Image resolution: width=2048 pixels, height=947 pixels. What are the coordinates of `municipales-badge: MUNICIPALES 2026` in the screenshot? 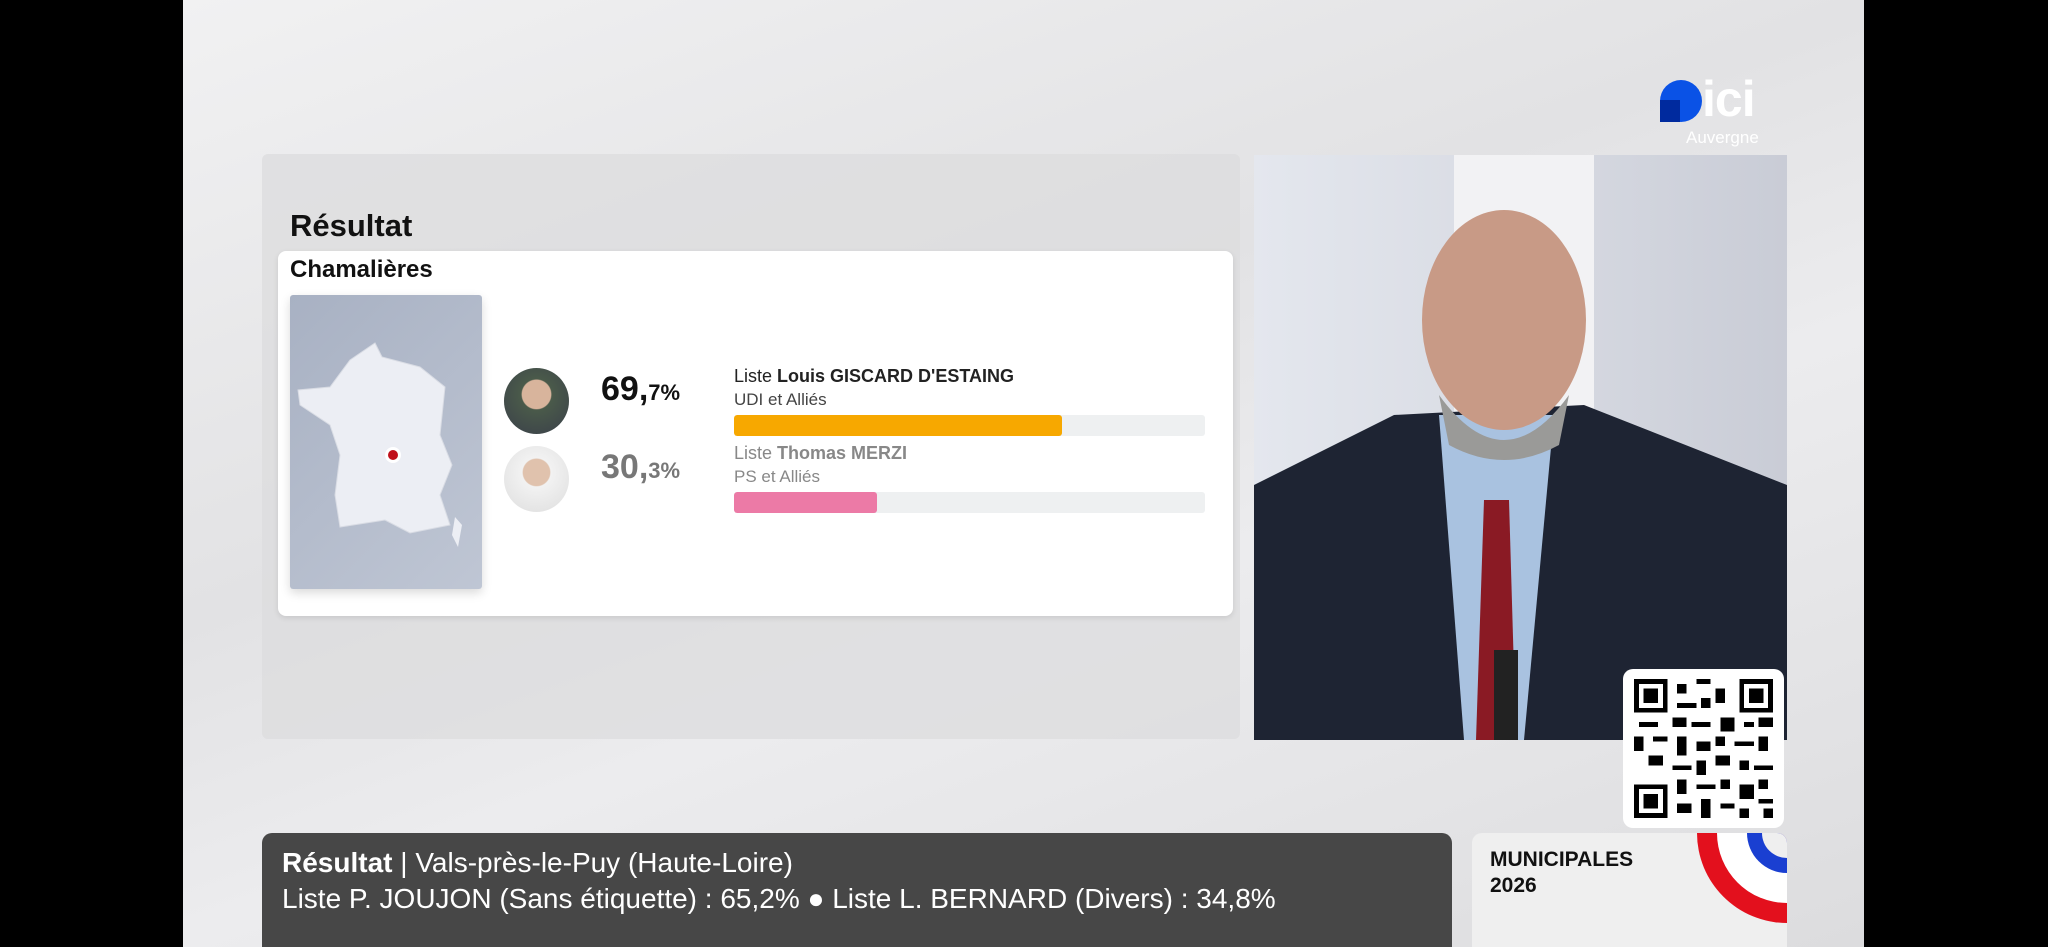 It's located at (1629, 890).